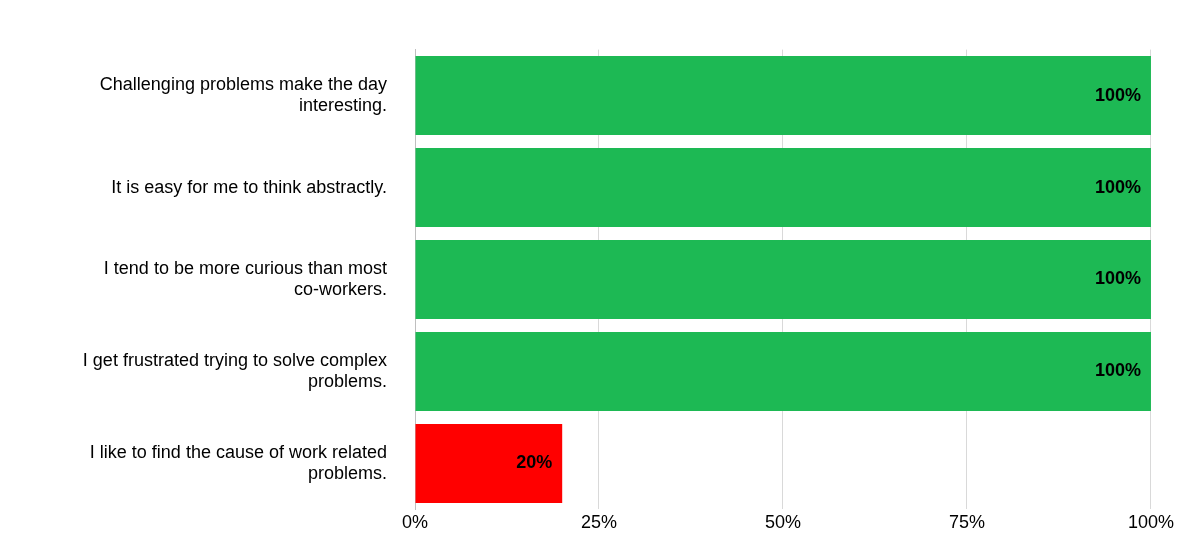 This screenshot has height=559, width=1177. What do you see at coordinates (415, 522) in the screenshot?
I see `x-tick-label: 0%` at bounding box center [415, 522].